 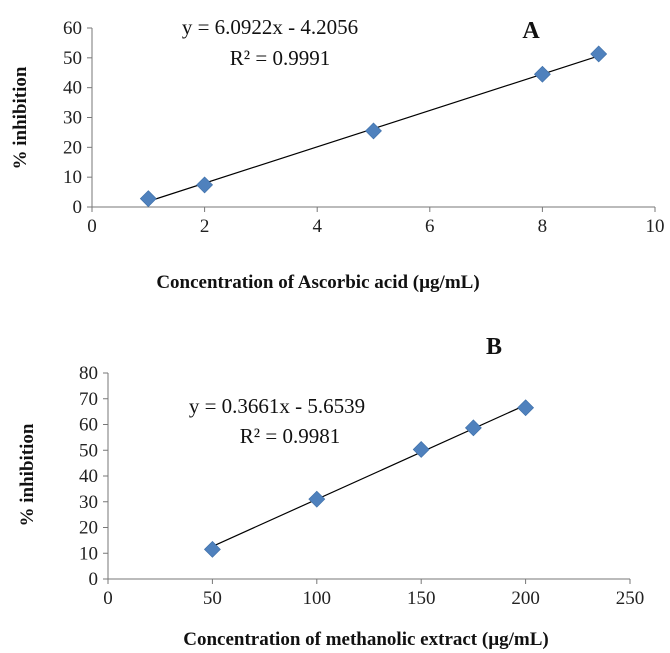 What do you see at coordinates (525, 598) in the screenshot?
I see `panel-b-x-tick-label: 200` at bounding box center [525, 598].